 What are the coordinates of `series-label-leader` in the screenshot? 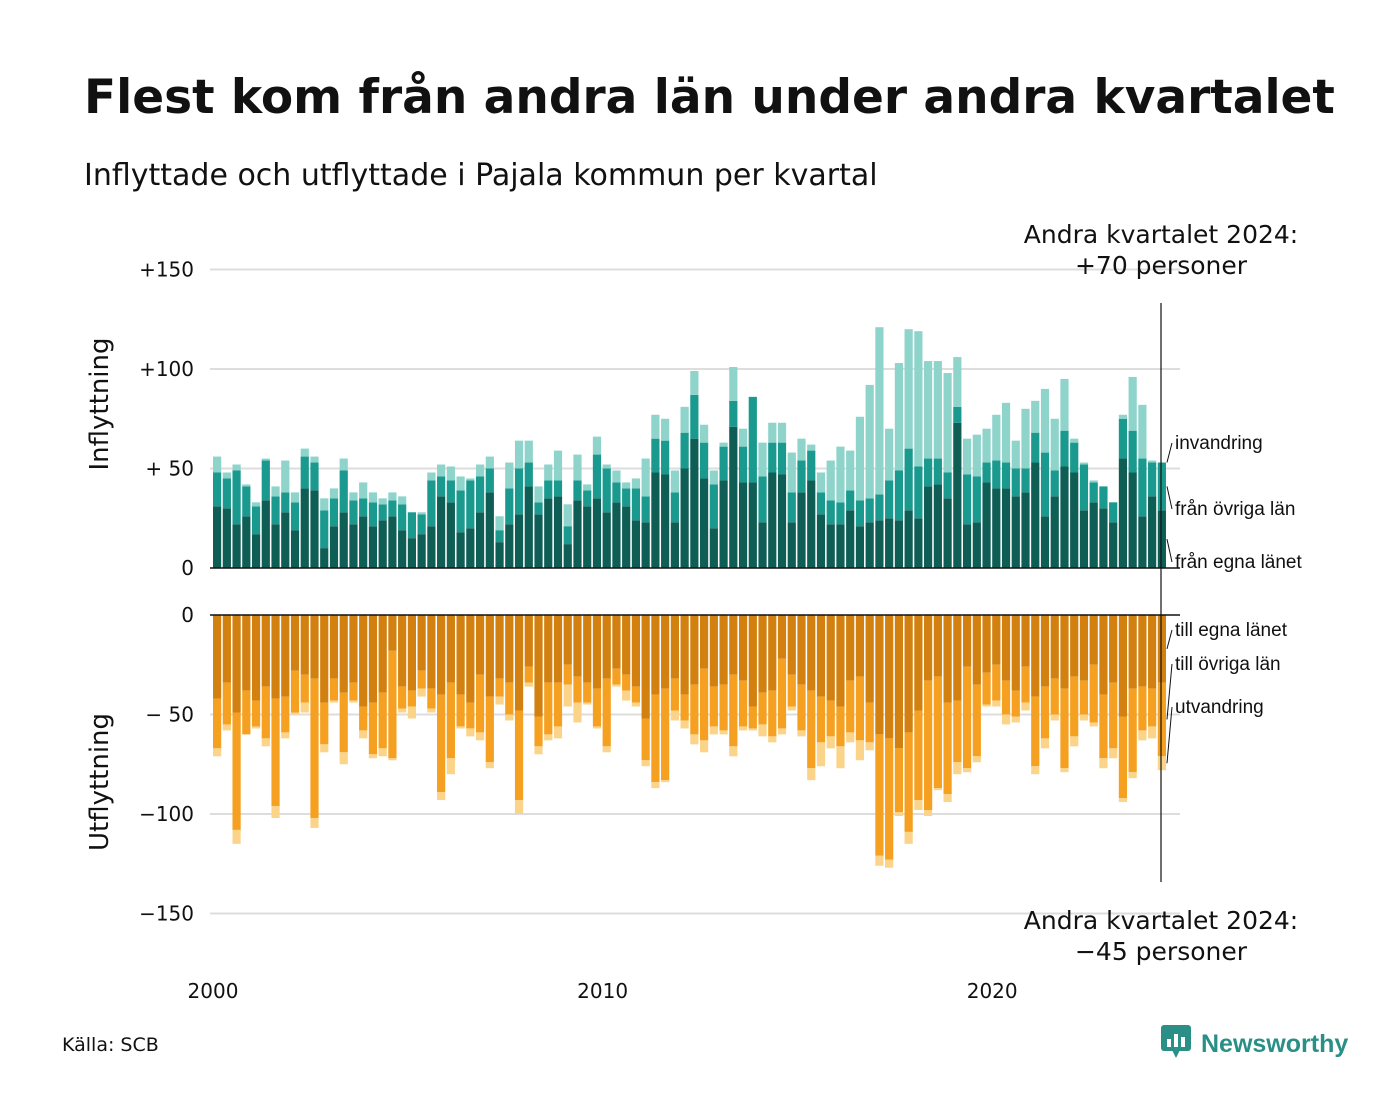 It's located at (1169, 498).